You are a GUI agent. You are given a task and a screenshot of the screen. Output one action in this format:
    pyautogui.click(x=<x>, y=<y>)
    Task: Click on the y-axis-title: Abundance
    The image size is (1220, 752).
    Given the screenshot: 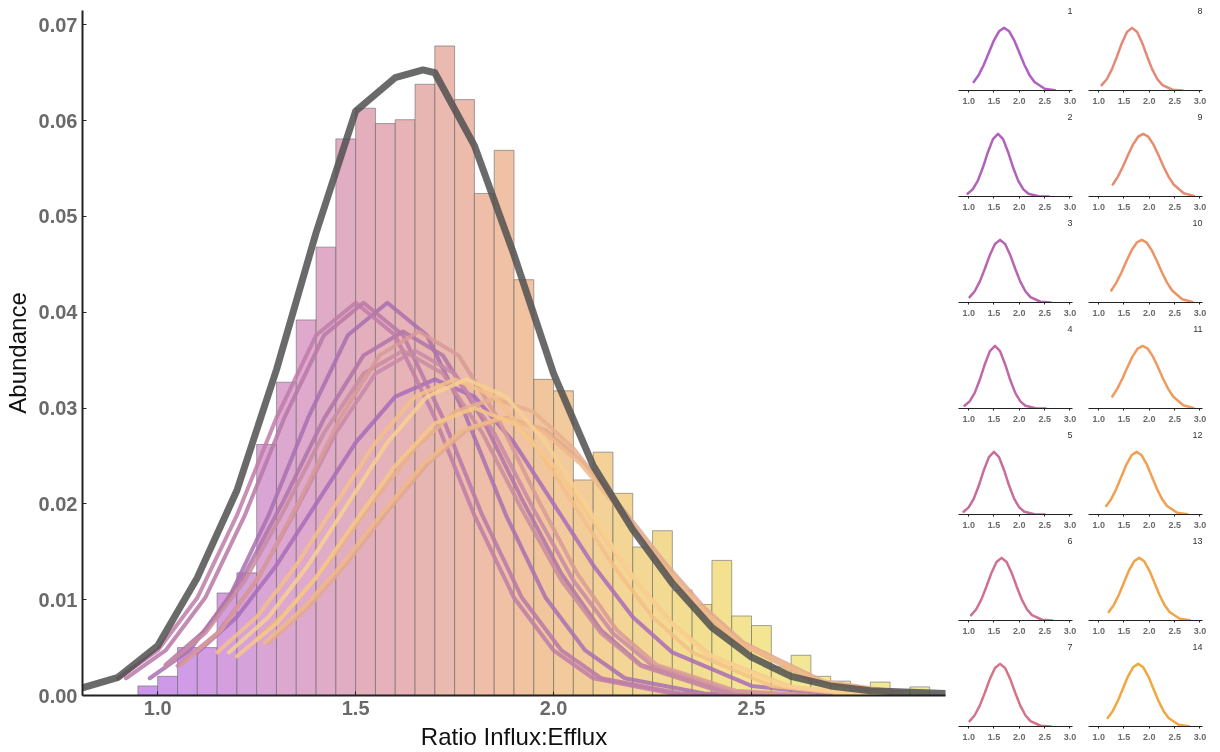 What is the action you would take?
    pyautogui.click(x=17, y=353)
    